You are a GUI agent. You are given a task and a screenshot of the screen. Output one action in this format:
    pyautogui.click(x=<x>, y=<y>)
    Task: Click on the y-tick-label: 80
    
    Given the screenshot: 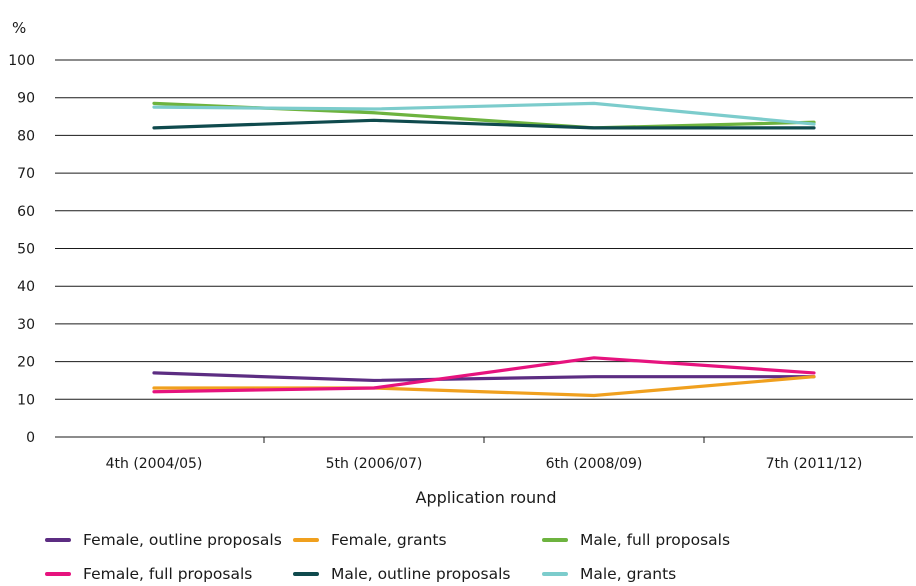 What is the action you would take?
    pyautogui.click(x=26, y=136)
    